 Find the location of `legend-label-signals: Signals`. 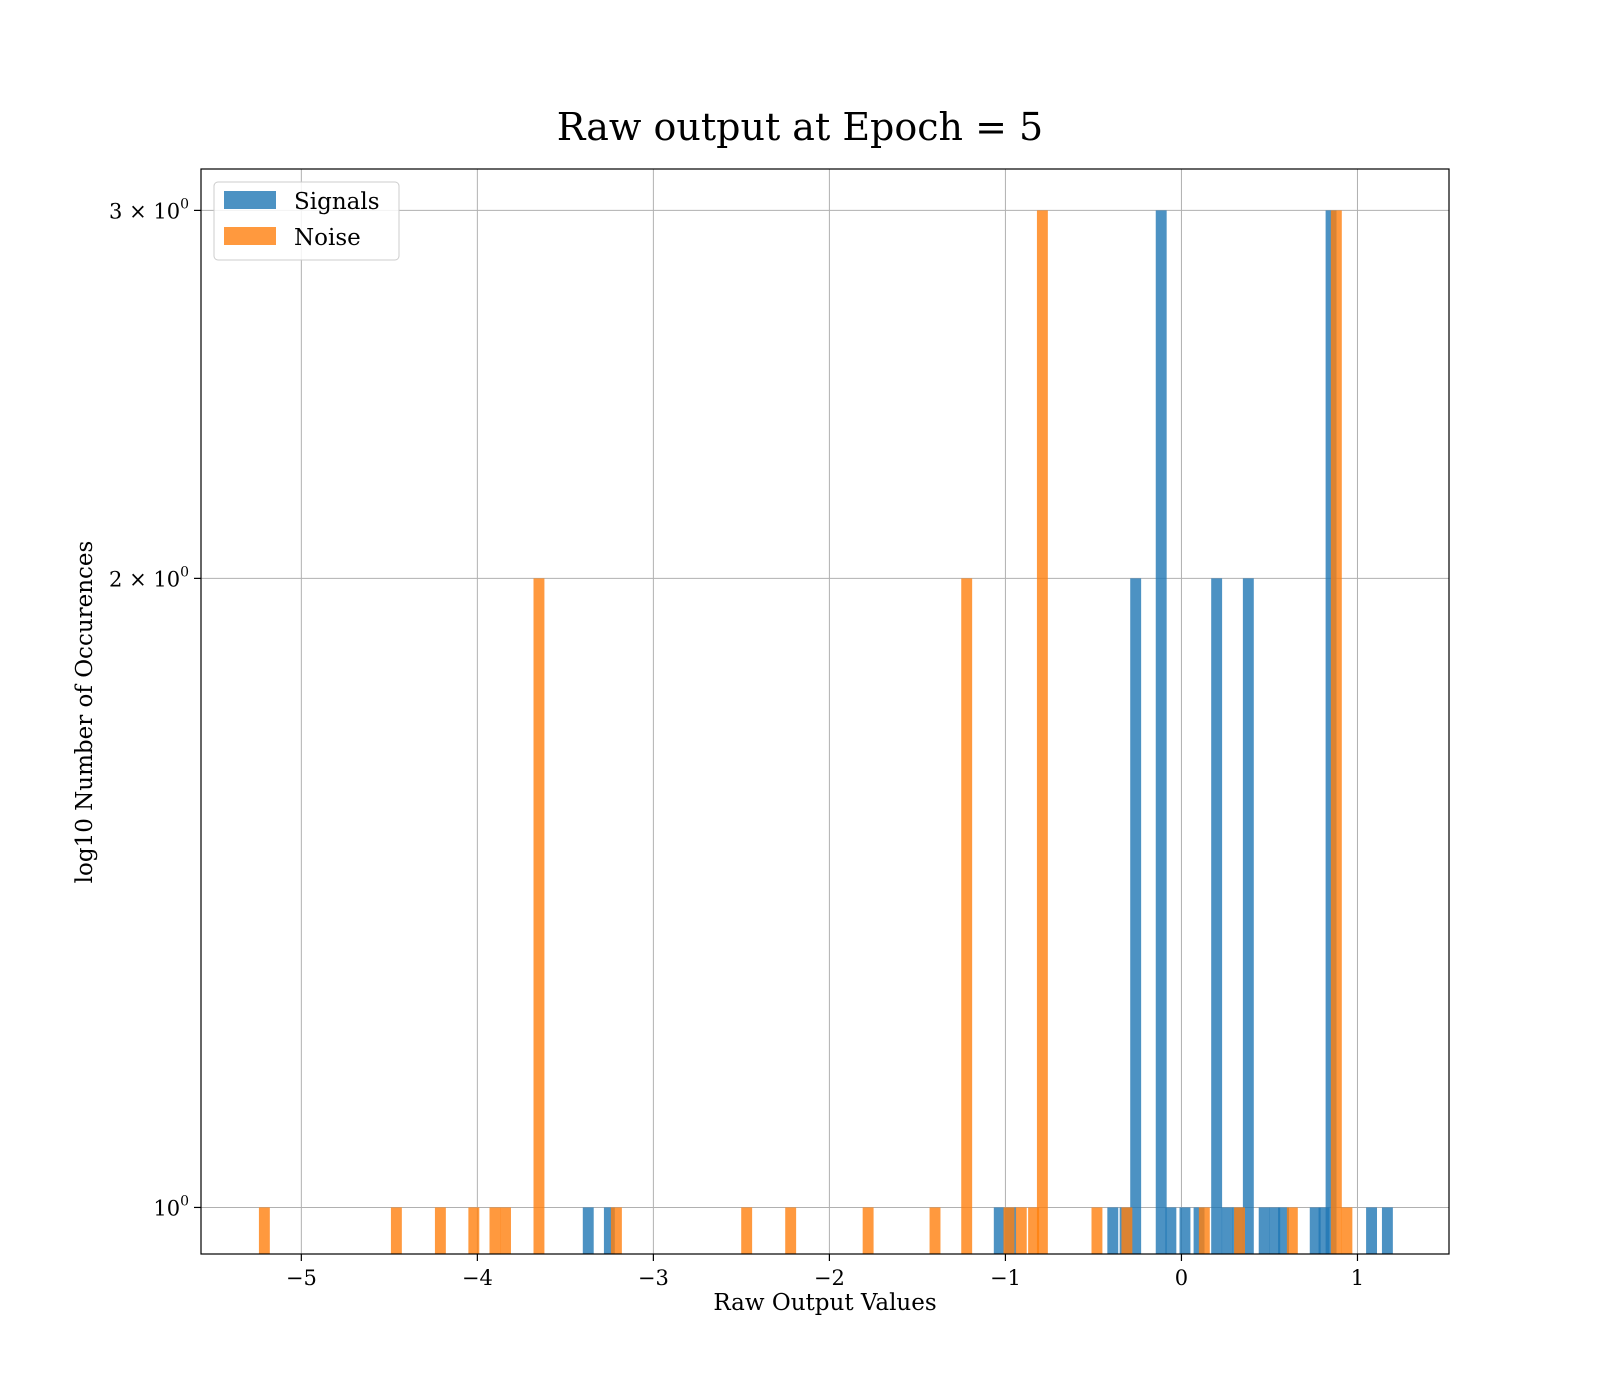

legend-label-signals: Signals is located at coordinates (337, 202).